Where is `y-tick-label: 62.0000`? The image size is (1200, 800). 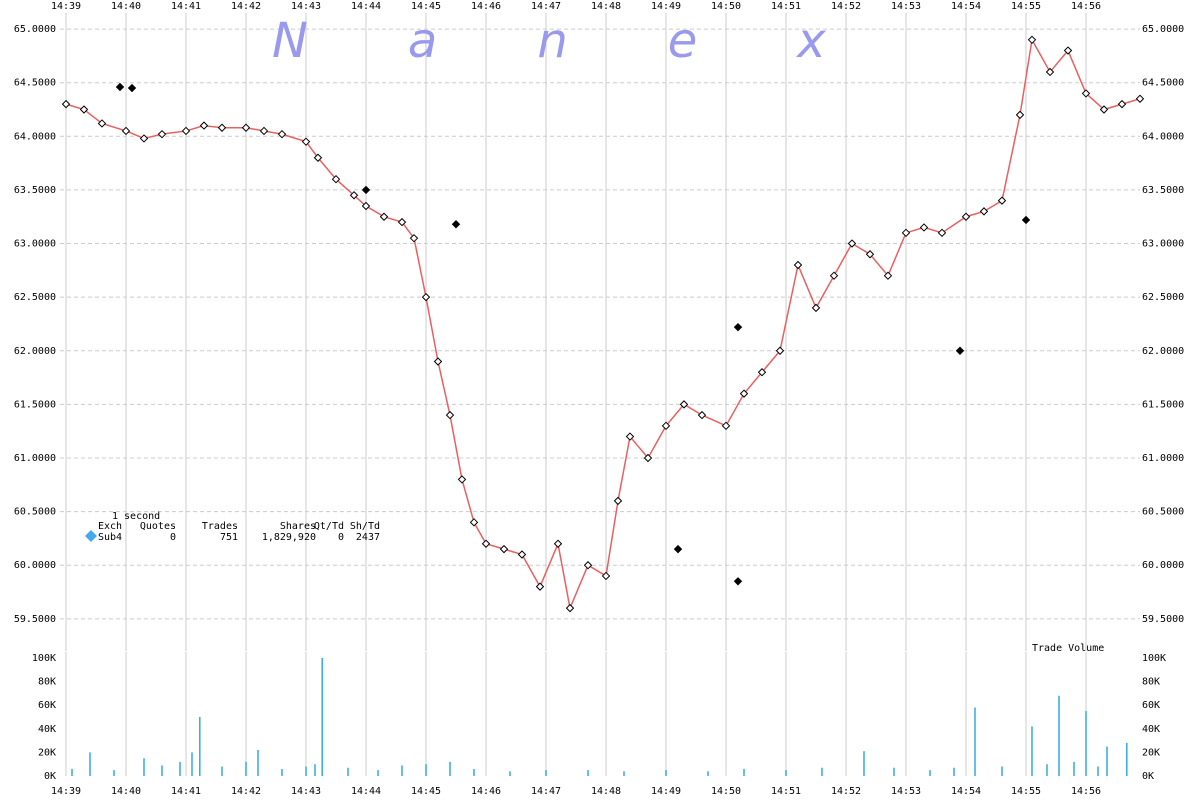
y-tick-label: 62.0000 is located at coordinates (35, 351).